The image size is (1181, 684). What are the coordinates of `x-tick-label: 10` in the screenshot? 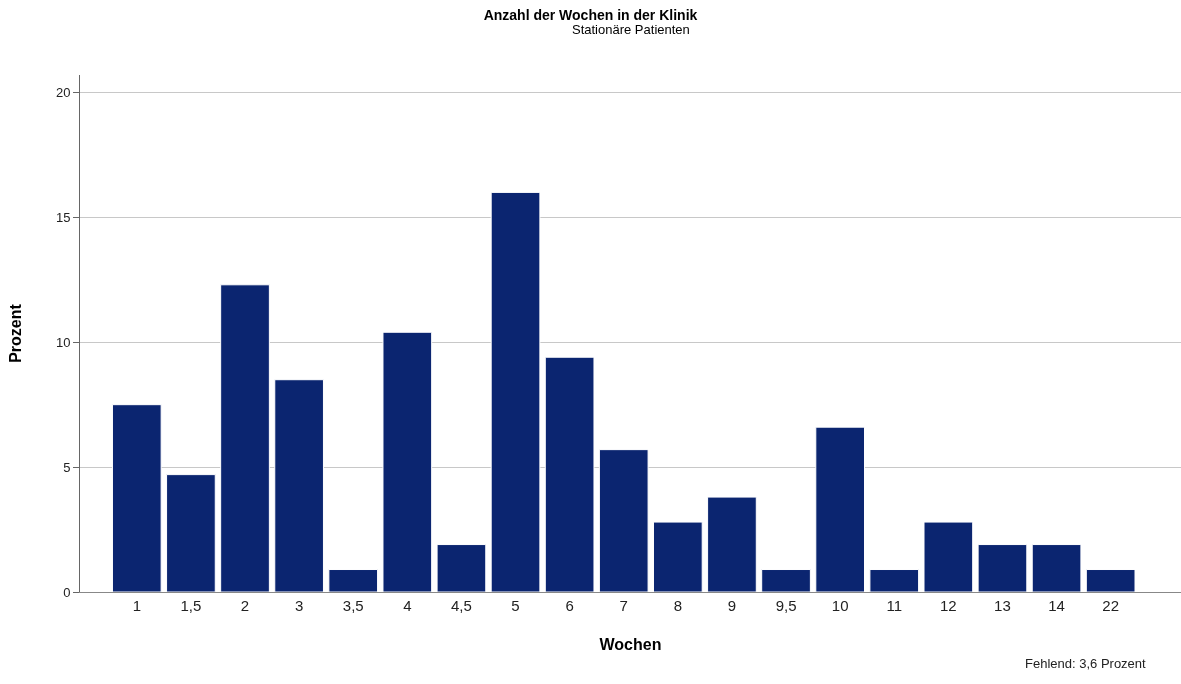 It's located at (840, 605).